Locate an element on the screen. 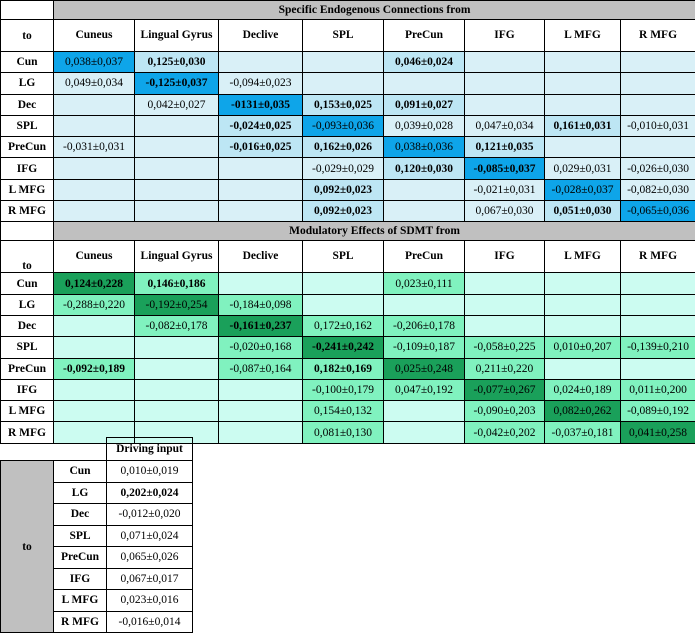 The image size is (695, 633). column-header-5: IFG is located at coordinates (504, 257).